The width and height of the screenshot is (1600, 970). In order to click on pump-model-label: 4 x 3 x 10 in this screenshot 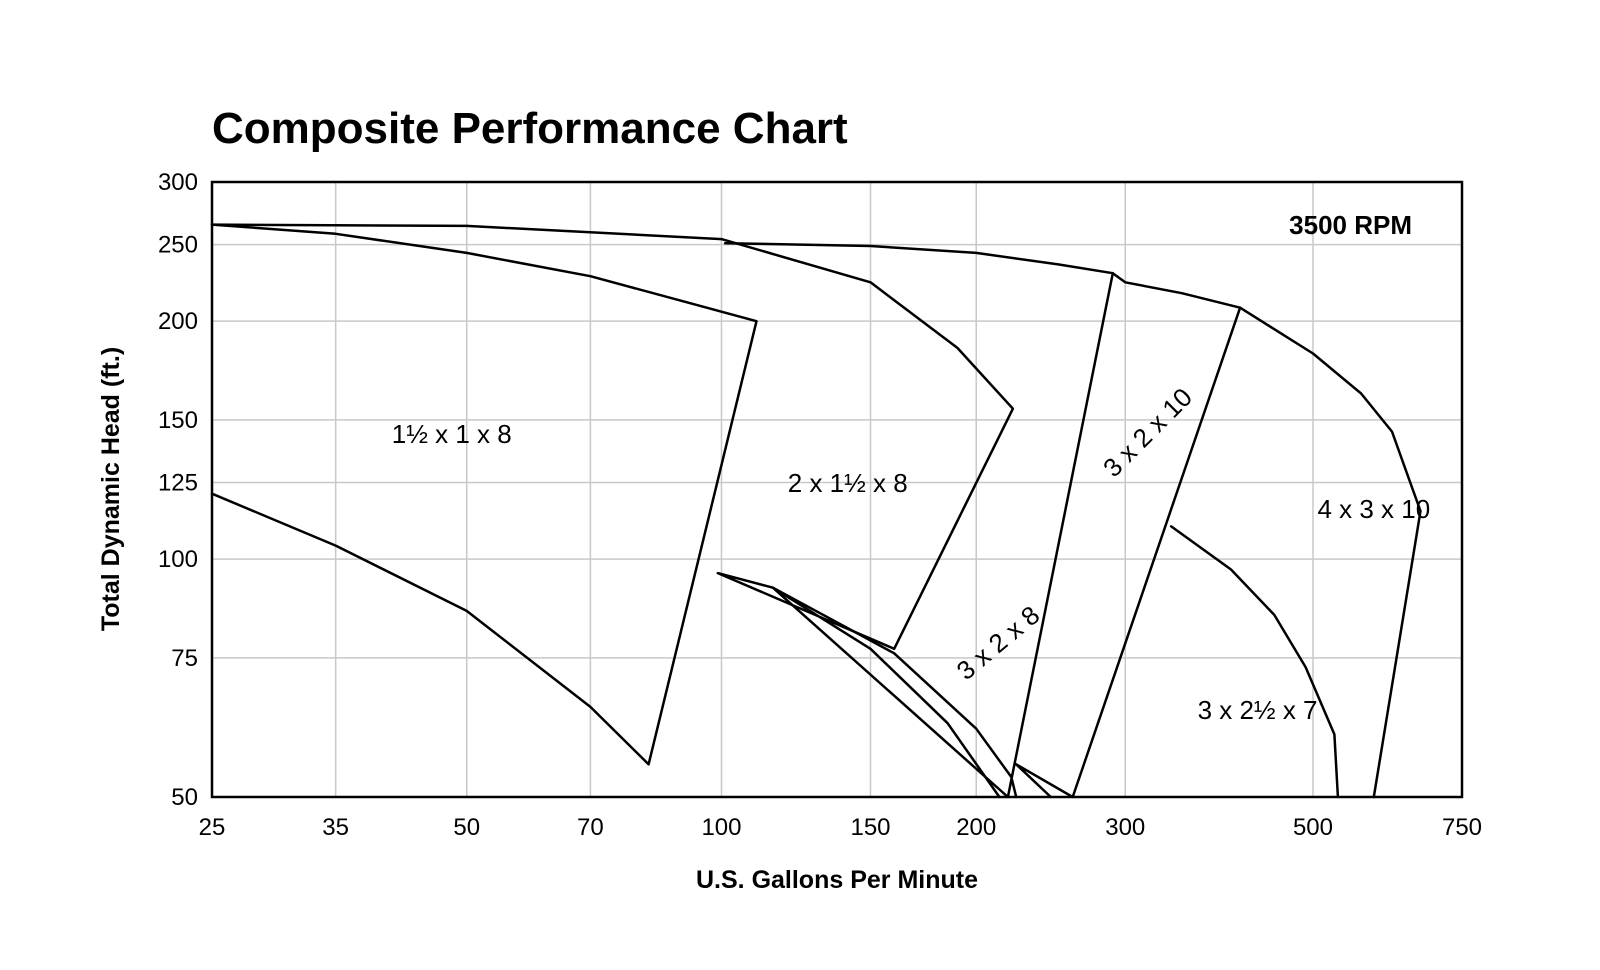, I will do `click(1373, 509)`.